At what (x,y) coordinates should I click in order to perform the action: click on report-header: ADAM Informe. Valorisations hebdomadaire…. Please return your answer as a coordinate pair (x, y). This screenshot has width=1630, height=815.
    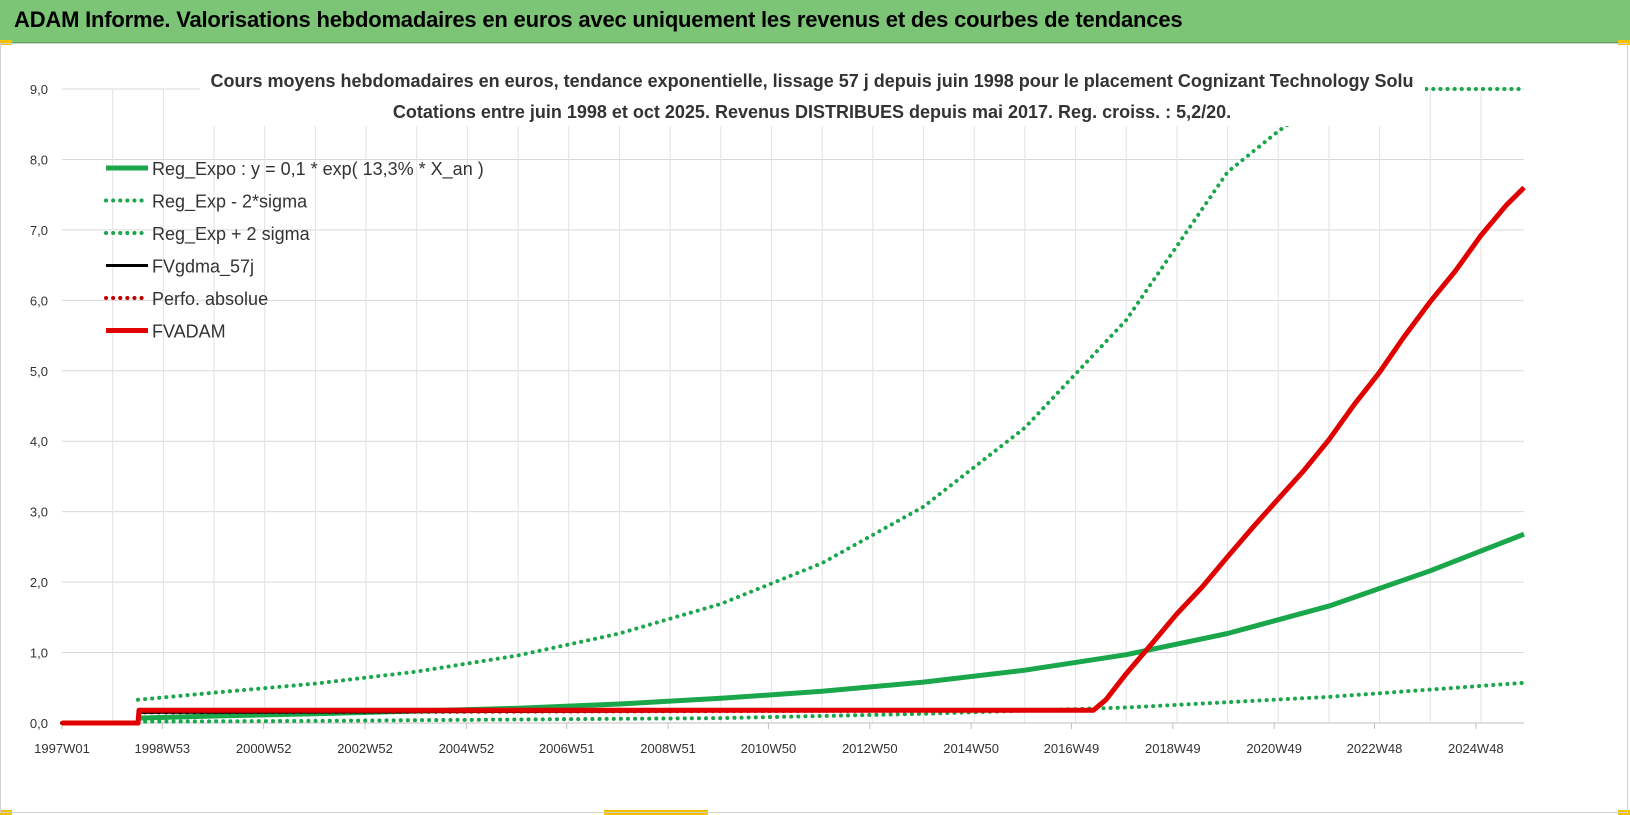
    Looking at the image, I should click on (815, 22).